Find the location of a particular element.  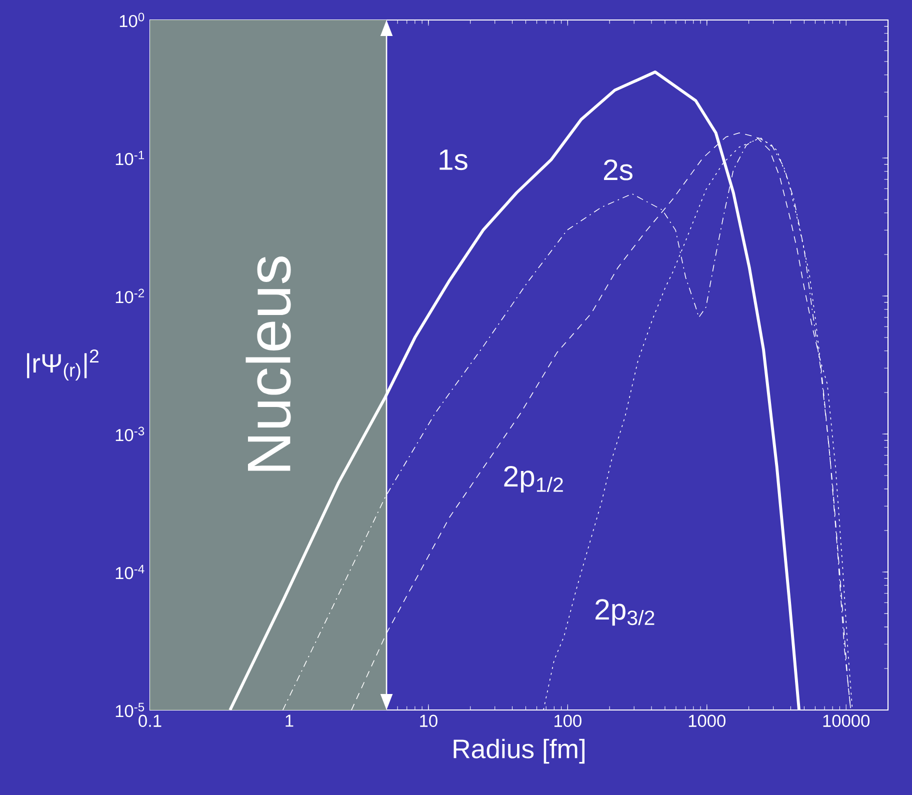

series-label: 2p$_{1/2}$ is located at coordinates (533, 479).